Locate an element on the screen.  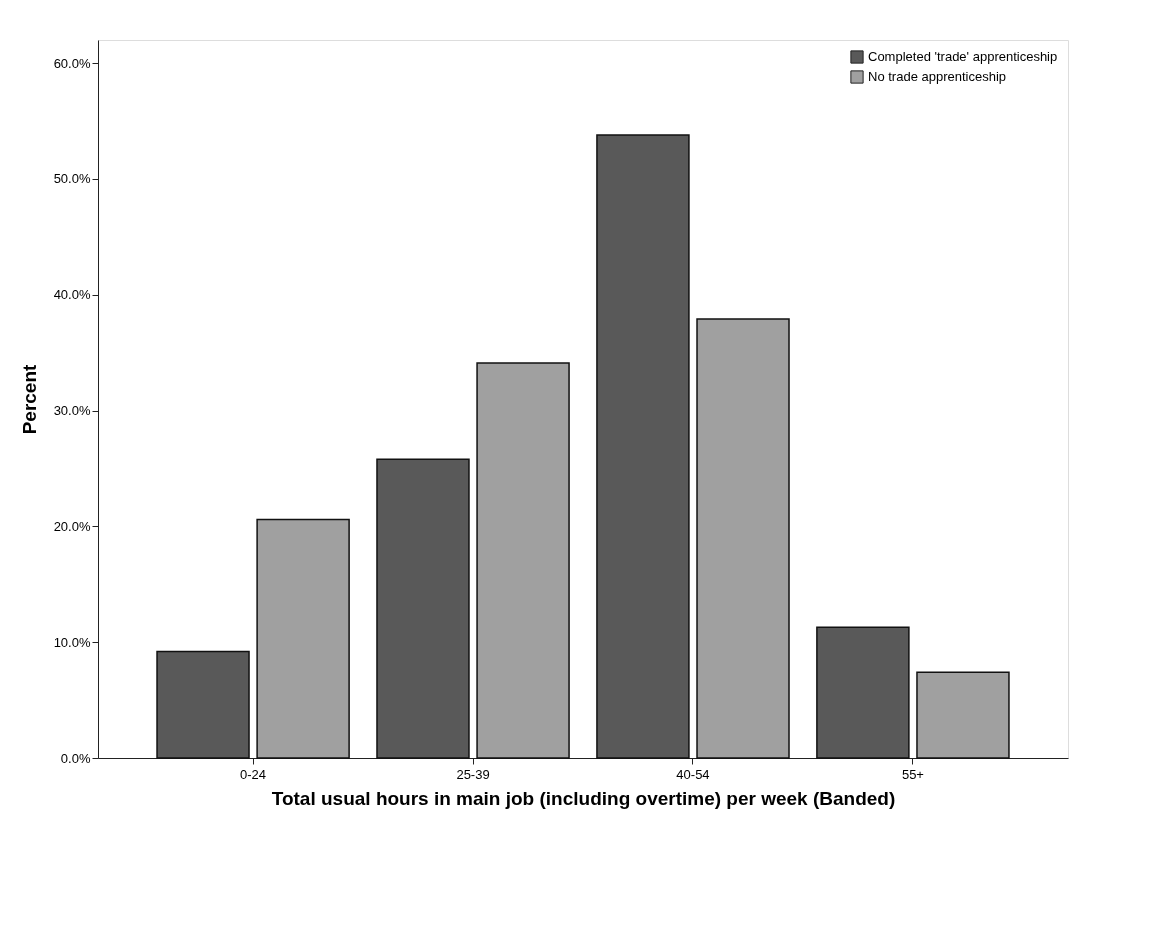
x-tick-label: 55+ is located at coordinates (912, 774).